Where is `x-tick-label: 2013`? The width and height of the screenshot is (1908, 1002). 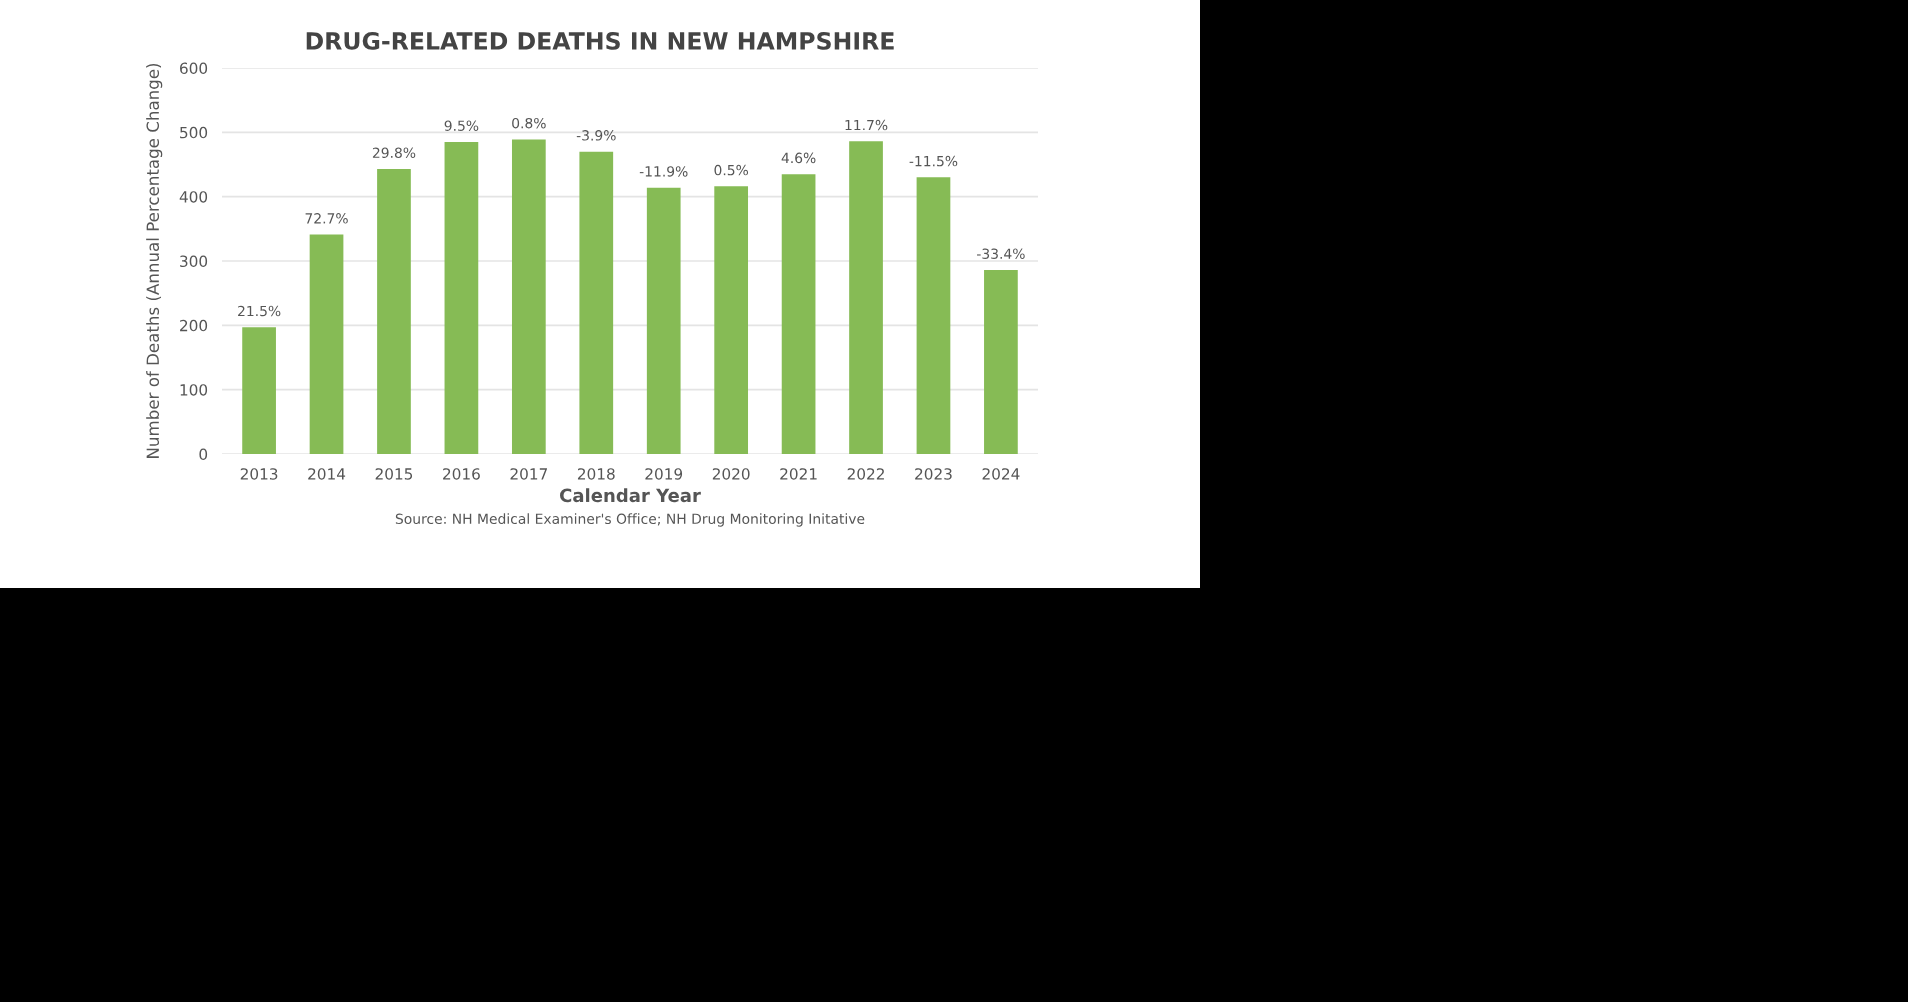 x-tick-label: 2013 is located at coordinates (259, 474).